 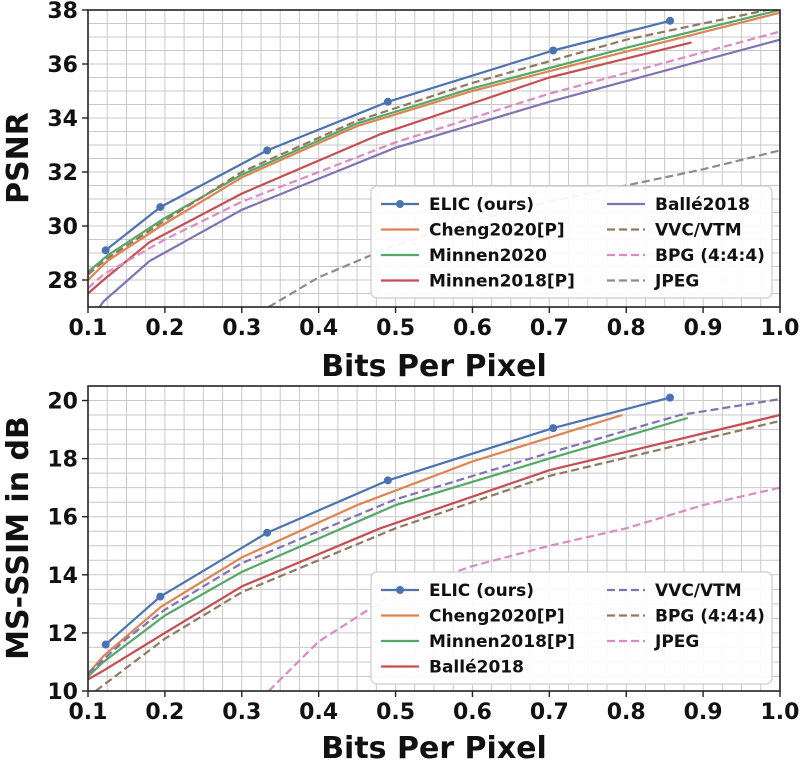 What do you see at coordinates (502, 642) in the screenshot?
I see `msssim-legend-label-2: Minnen2018[P]` at bounding box center [502, 642].